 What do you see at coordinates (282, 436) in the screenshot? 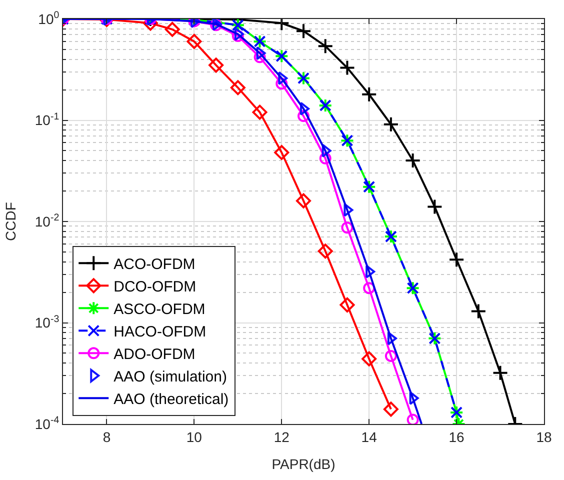
I see `x-tick-label: 12` at bounding box center [282, 436].